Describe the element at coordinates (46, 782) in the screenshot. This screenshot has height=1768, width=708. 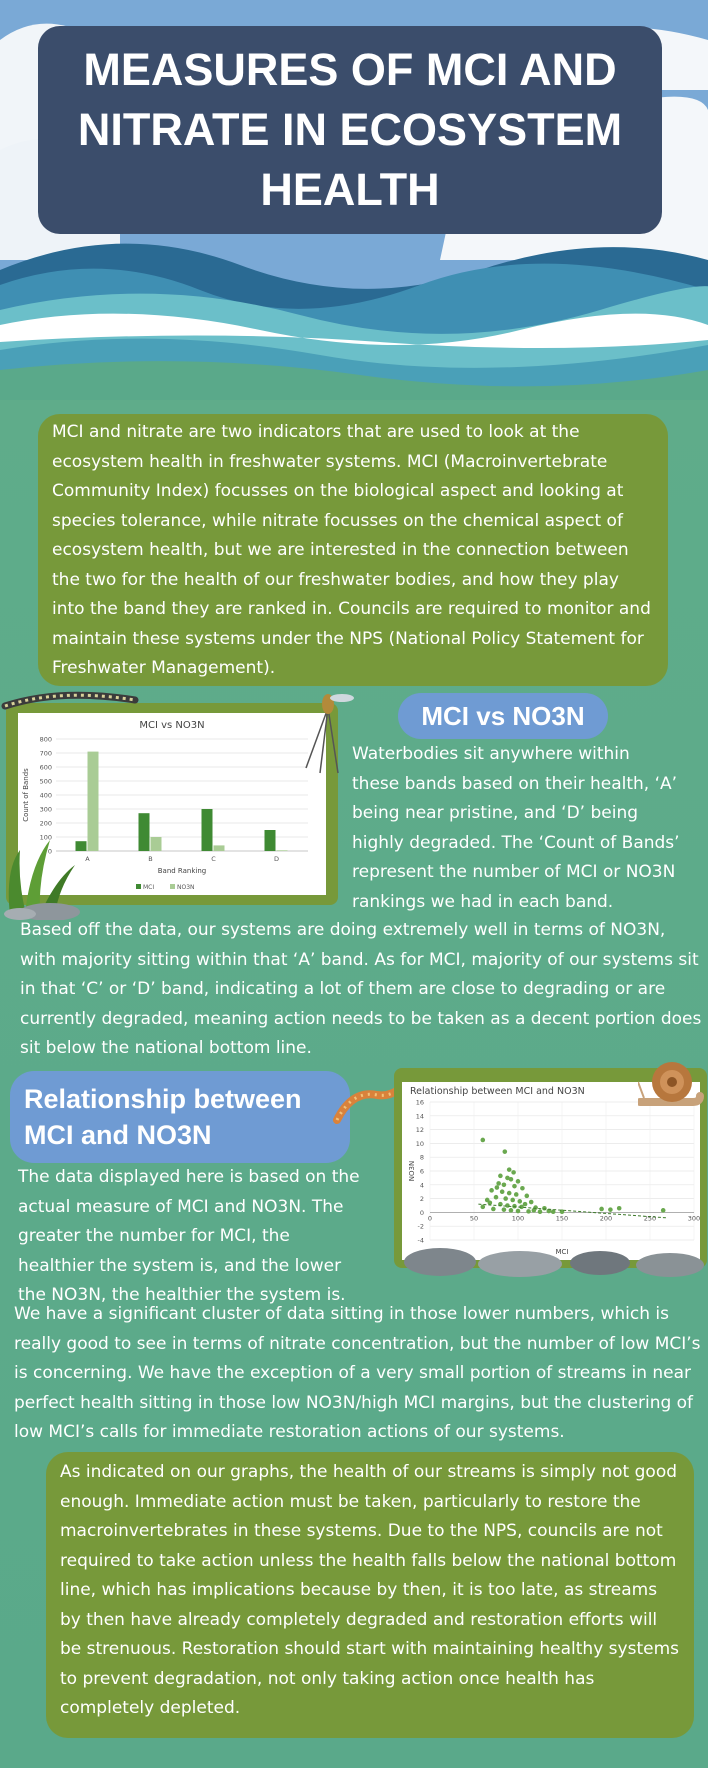
I see `bar-y-tick-label: 500` at that location.